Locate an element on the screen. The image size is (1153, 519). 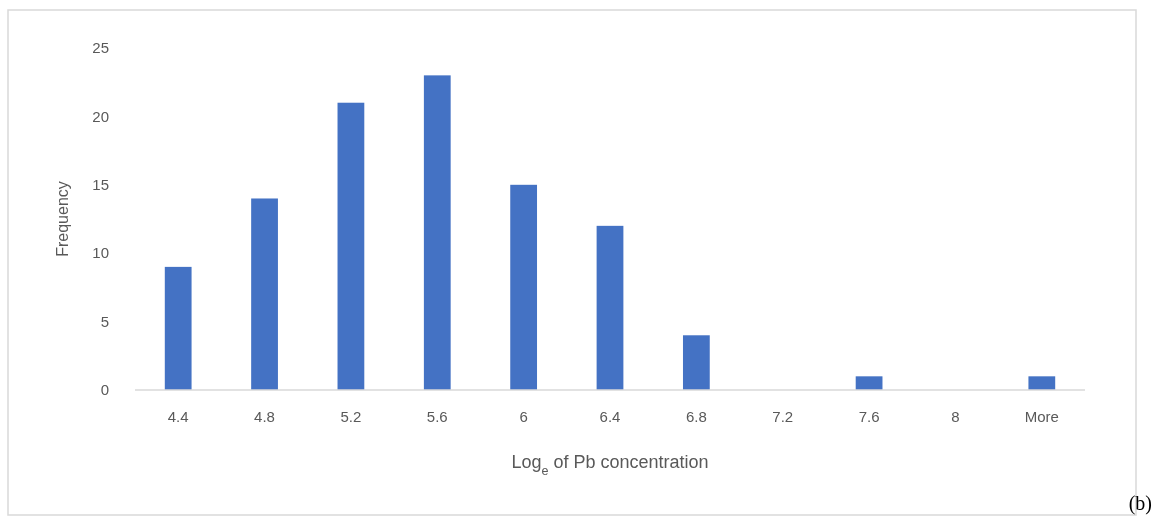
y-tick-label: 20 is located at coordinates (100, 116).